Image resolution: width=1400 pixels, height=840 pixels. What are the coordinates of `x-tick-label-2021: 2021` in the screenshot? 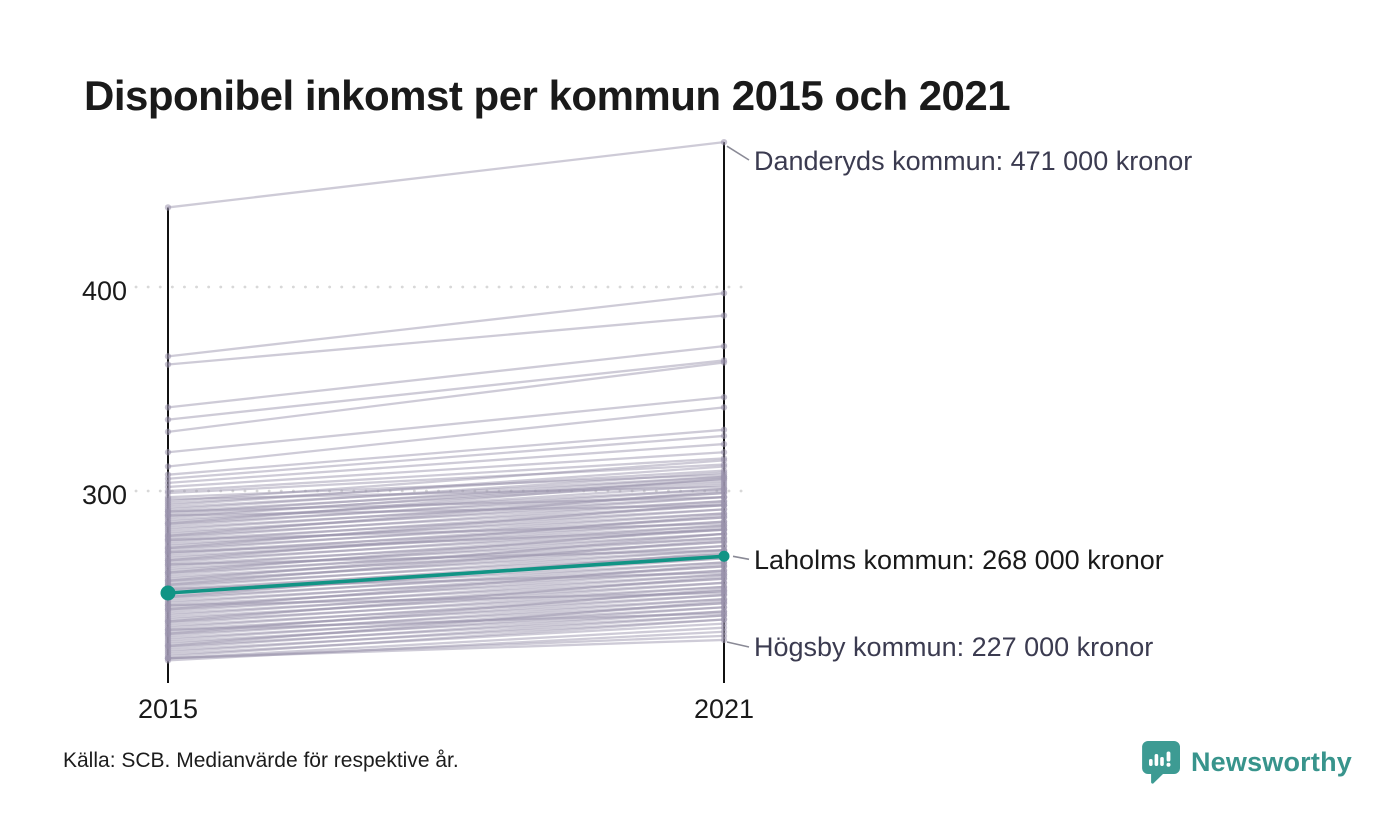 It's located at (724, 709).